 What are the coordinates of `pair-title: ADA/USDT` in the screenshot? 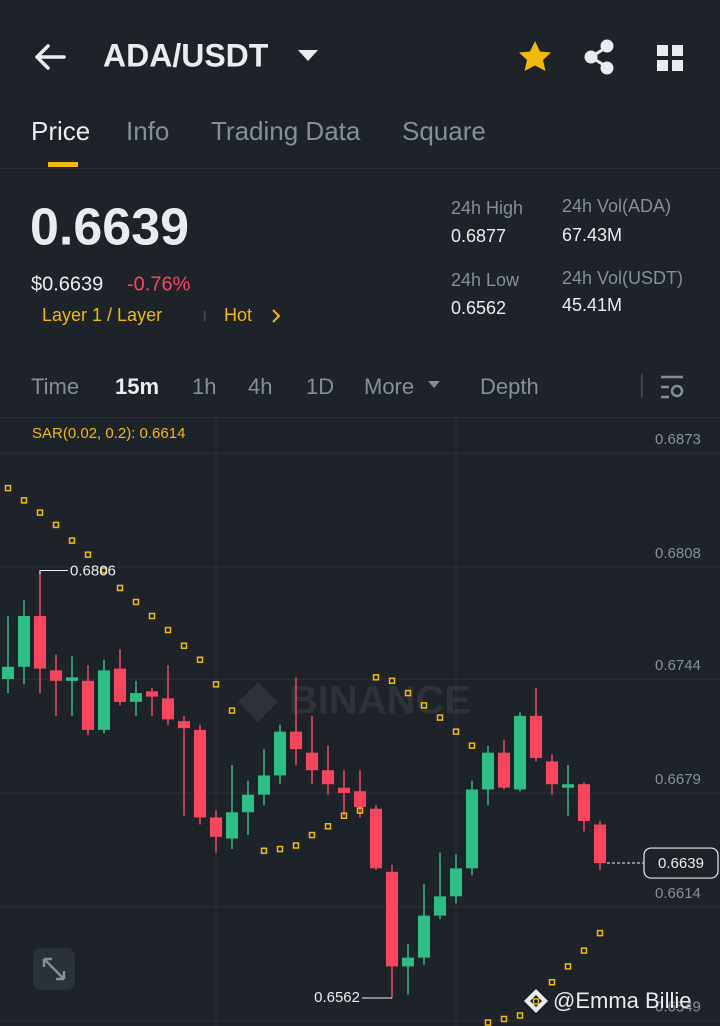 It's located at (186, 55).